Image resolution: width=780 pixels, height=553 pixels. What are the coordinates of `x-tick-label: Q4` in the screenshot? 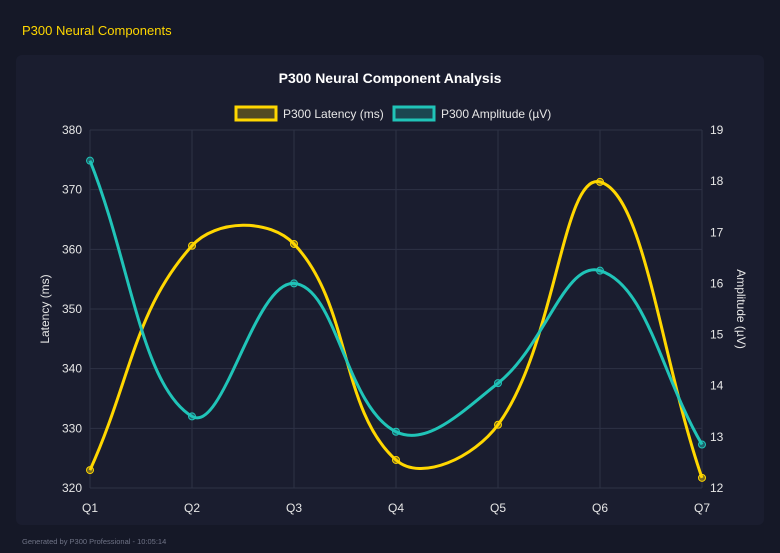 It's located at (396, 508).